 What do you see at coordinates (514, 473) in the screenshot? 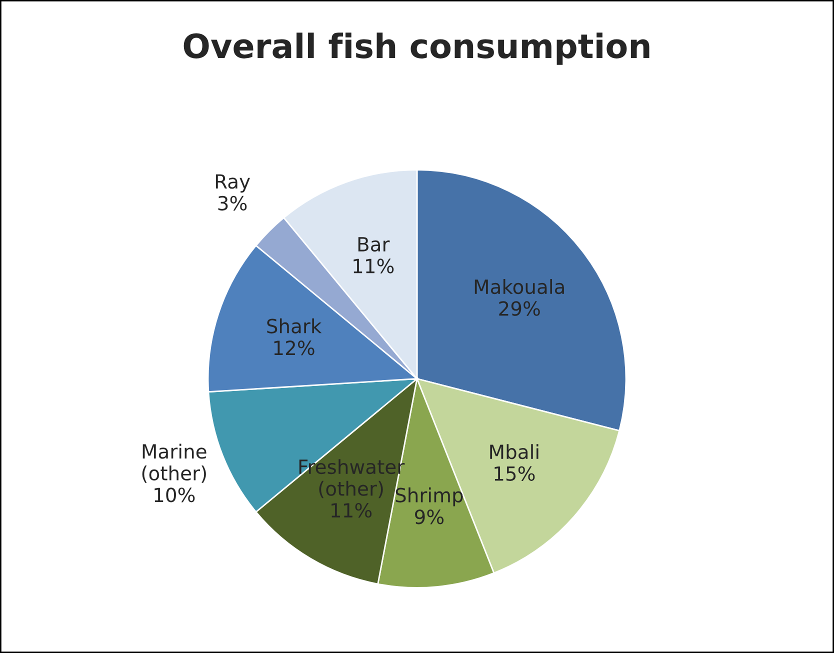
I see `data-label: 15%` at bounding box center [514, 473].